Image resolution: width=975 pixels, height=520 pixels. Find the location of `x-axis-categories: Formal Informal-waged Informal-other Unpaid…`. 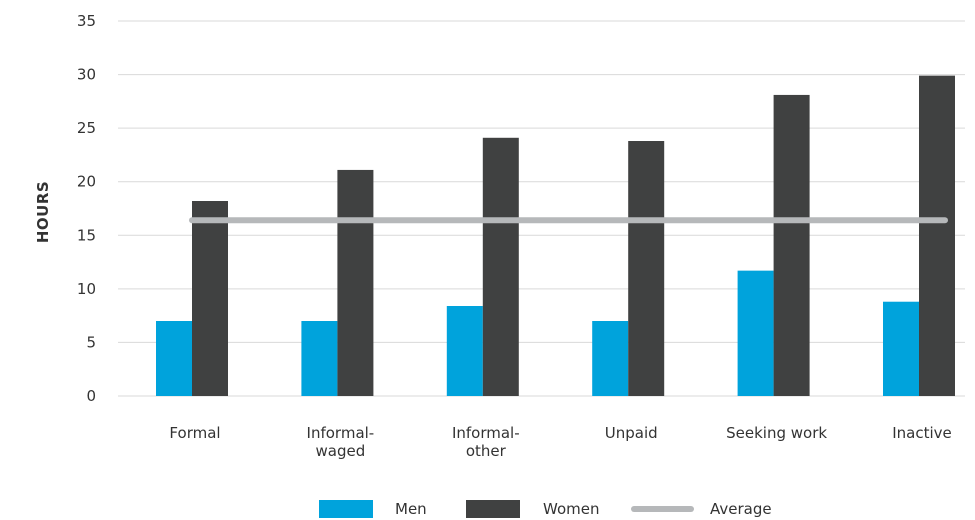

x-axis-categories: Formal Informal-waged Informal-other Unpaid… is located at coordinates (560, 442).